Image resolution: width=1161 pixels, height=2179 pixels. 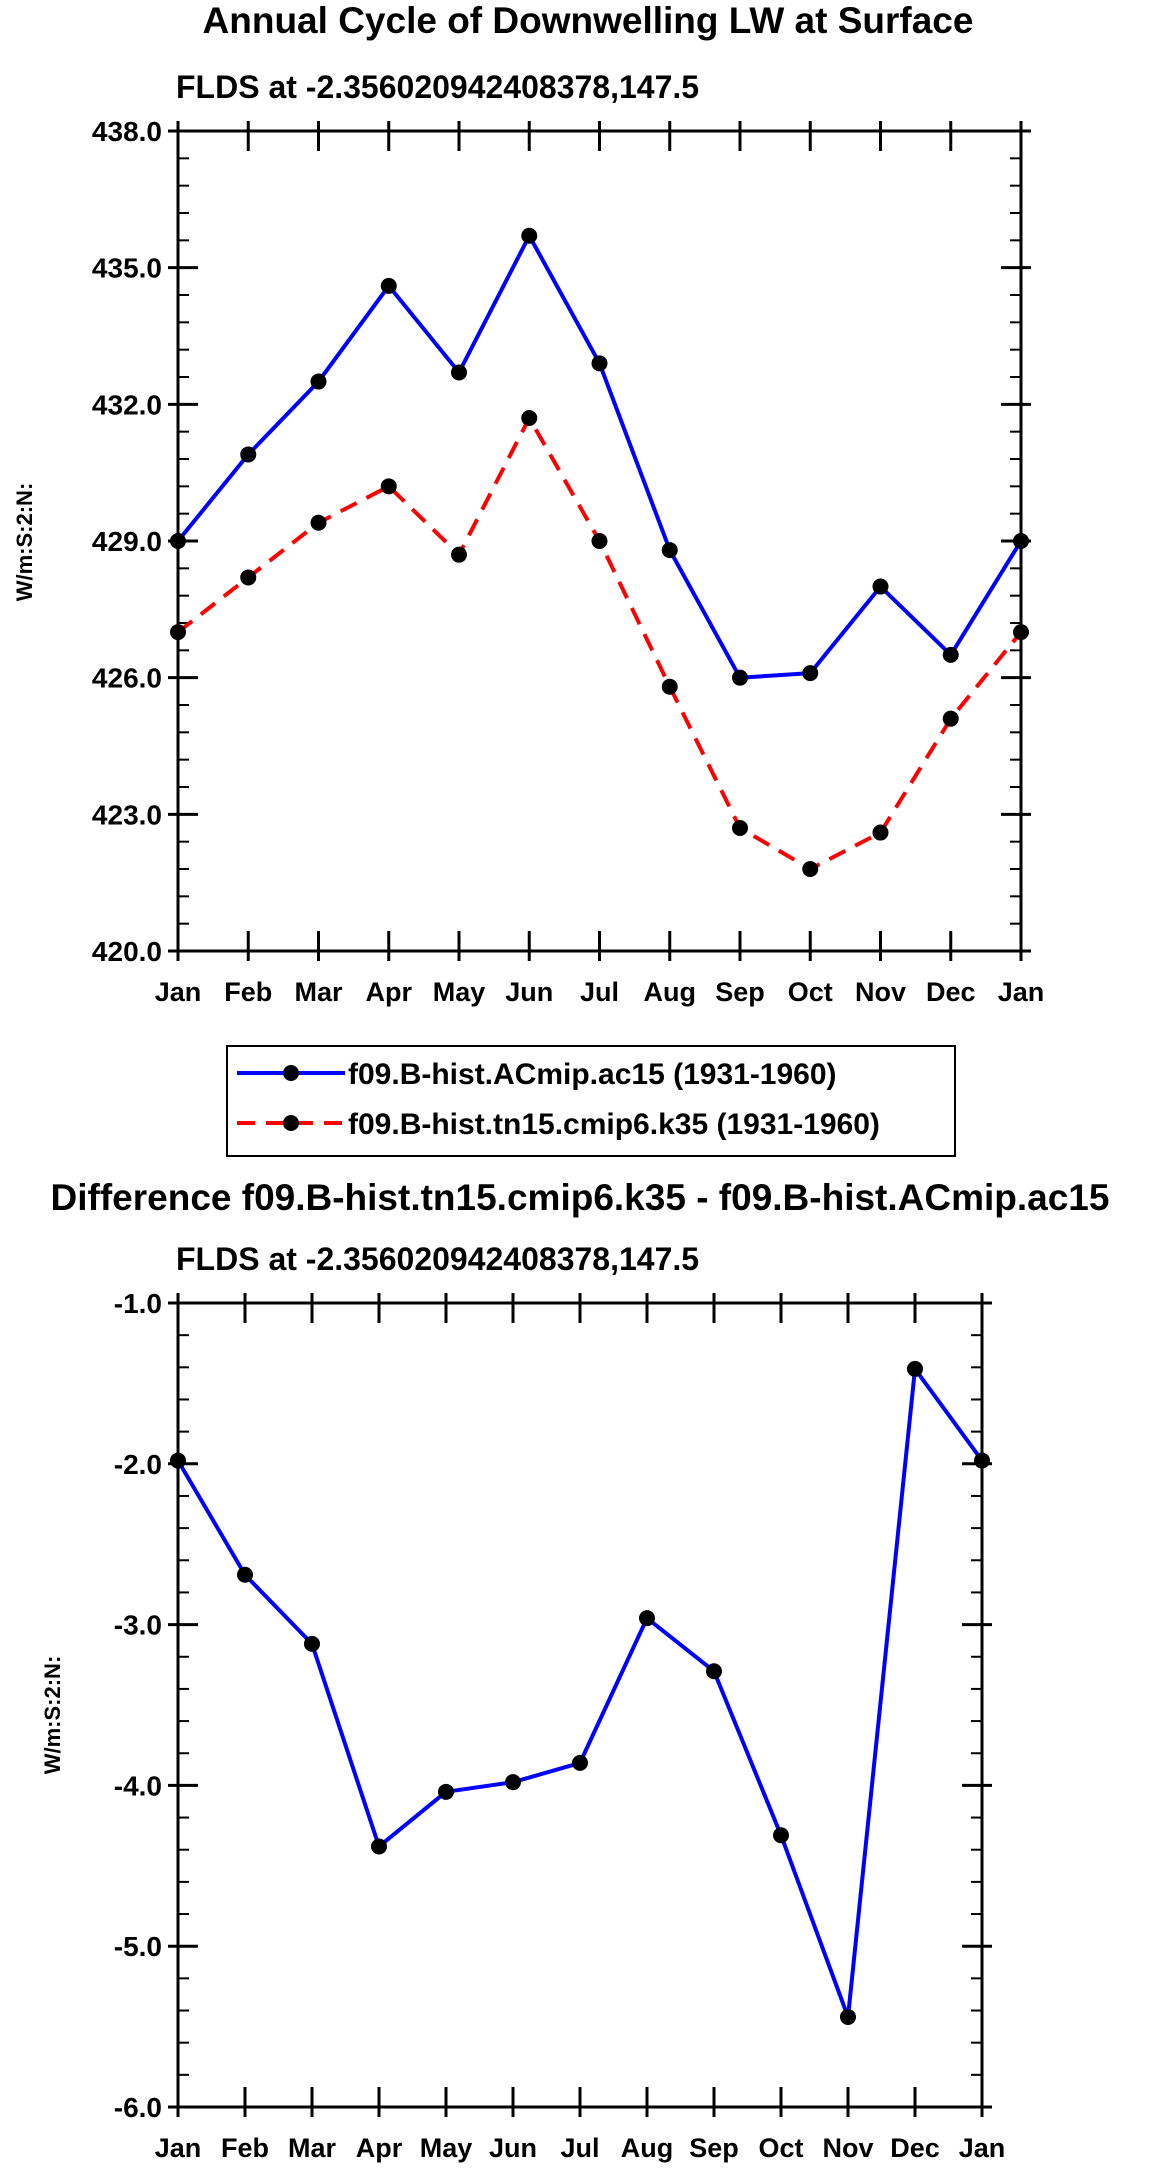 I want to click on chart1-series-1-line, so click(x=599, y=456).